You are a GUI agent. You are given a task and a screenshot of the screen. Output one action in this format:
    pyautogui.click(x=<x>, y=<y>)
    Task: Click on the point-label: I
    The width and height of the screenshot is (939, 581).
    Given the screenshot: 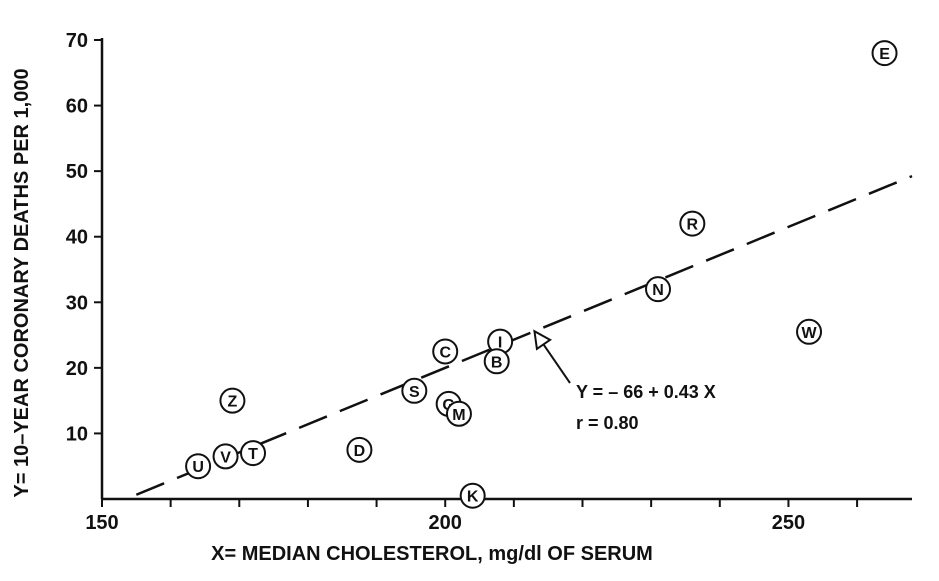 What is the action you would take?
    pyautogui.click(x=500, y=343)
    